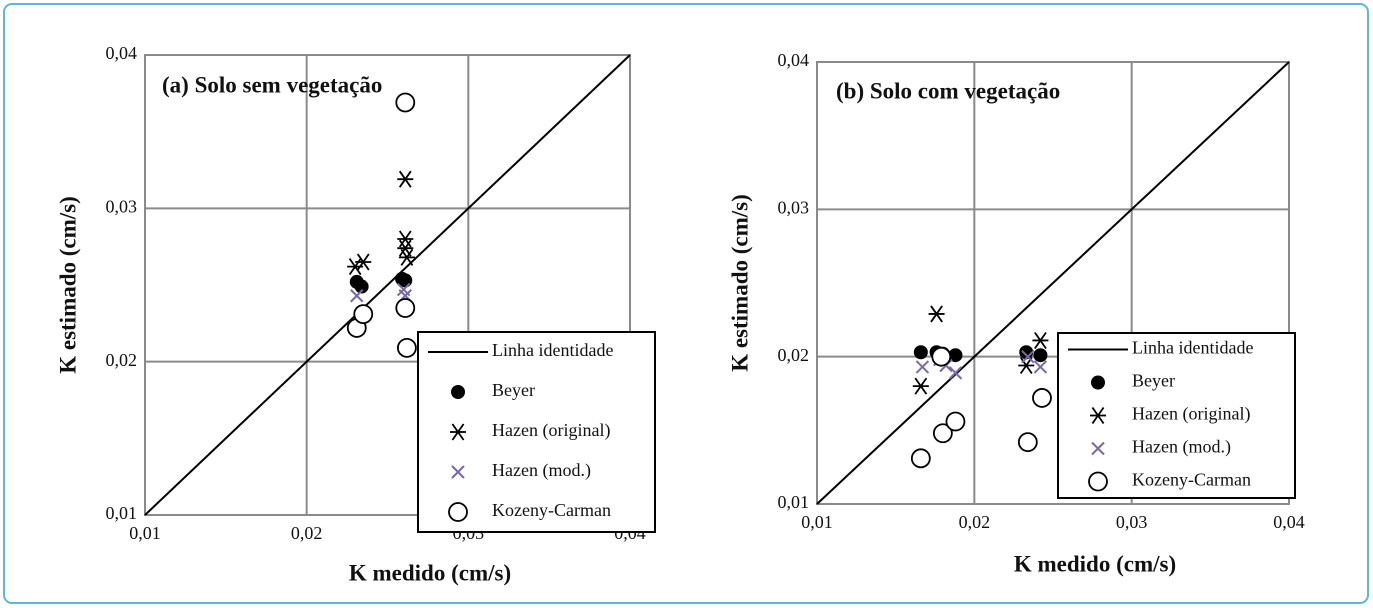  I want to click on chart-title: (a) Solo sem vegetação, so click(272, 84).